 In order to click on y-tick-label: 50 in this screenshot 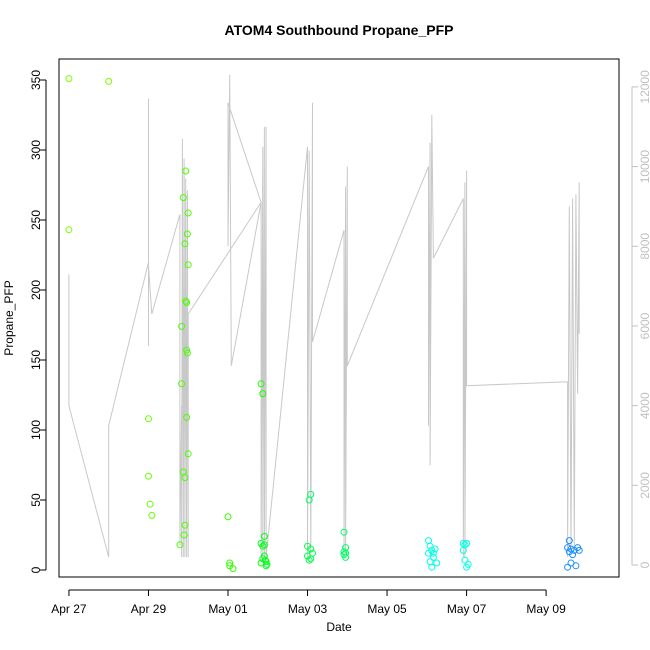, I will do `click(36, 500)`.